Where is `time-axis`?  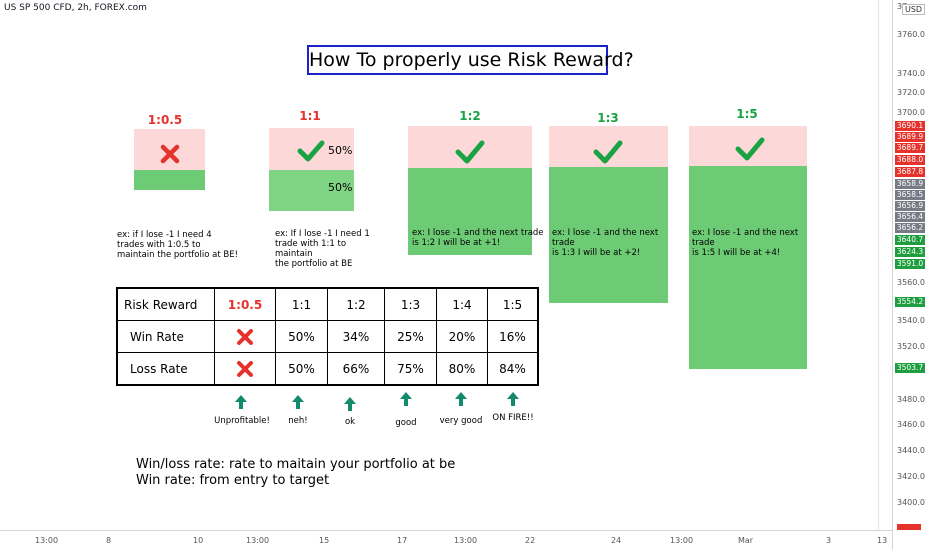
time-axis is located at coordinates (446, 540).